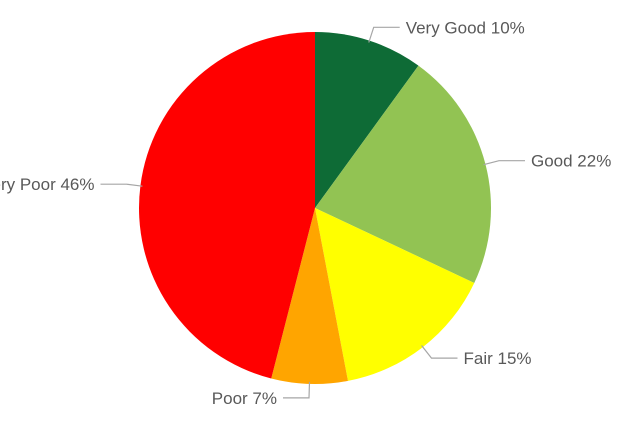 Image resolution: width=639 pixels, height=421 pixels. Describe the element at coordinates (498, 358) in the screenshot. I see `data-label-fair: Fair 15%` at that location.